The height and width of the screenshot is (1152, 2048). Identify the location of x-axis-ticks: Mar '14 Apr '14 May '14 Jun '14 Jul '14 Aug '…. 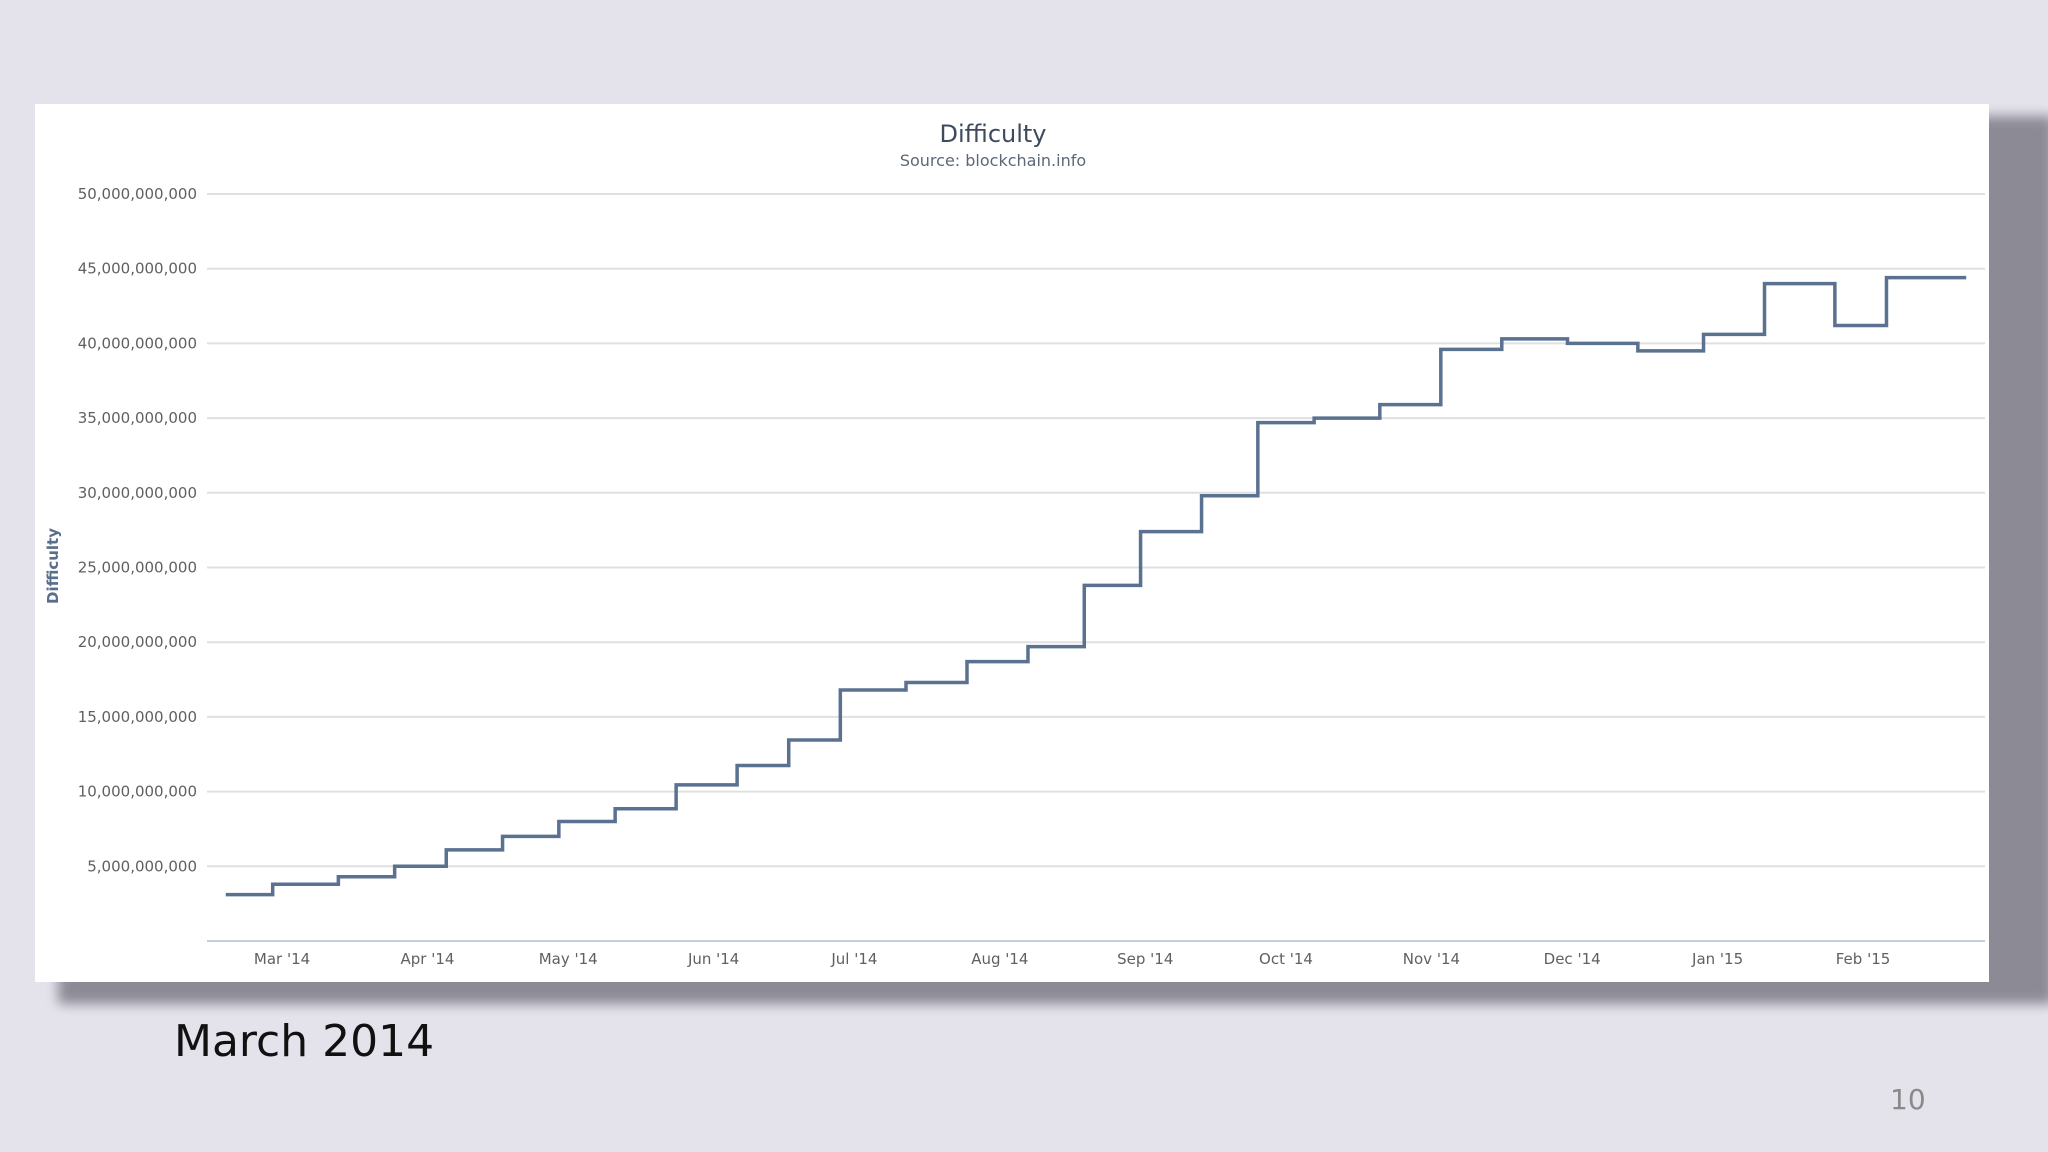
(1072, 959).